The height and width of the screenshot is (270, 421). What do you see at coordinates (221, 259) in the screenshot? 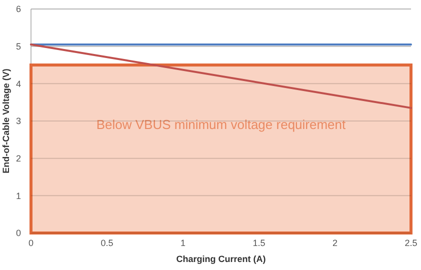
I see `x-axis-title: Charging Current (A)` at bounding box center [221, 259].